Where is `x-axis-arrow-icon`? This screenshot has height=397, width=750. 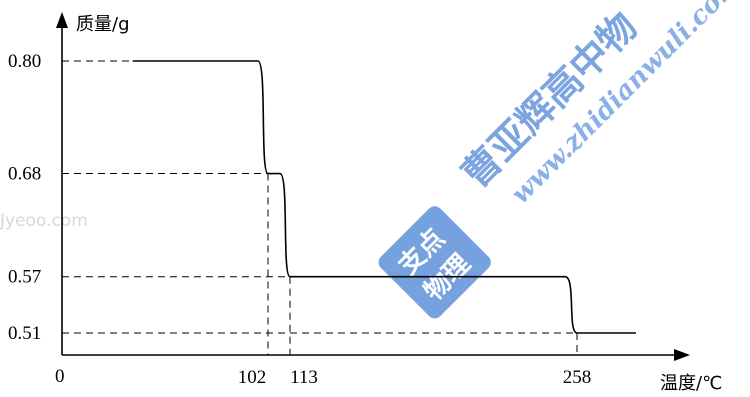
x-axis-arrow-icon is located at coordinates (682, 355).